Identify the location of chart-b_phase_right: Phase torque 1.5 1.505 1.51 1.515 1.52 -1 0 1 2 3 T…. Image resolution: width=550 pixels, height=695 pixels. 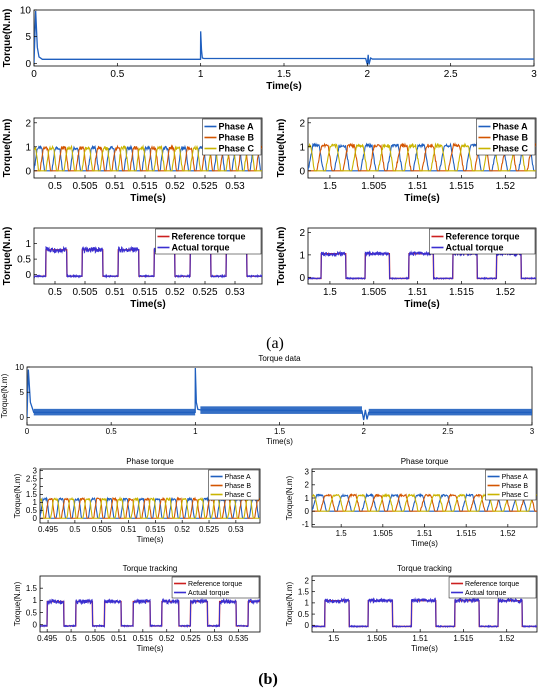
(411, 502).